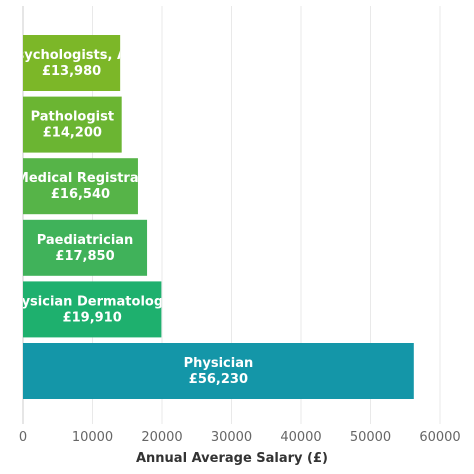 The height and width of the screenshot is (474, 474). What do you see at coordinates (232, 458) in the screenshot?
I see `x-axis-title: Annual Average Salary (£)` at bounding box center [232, 458].